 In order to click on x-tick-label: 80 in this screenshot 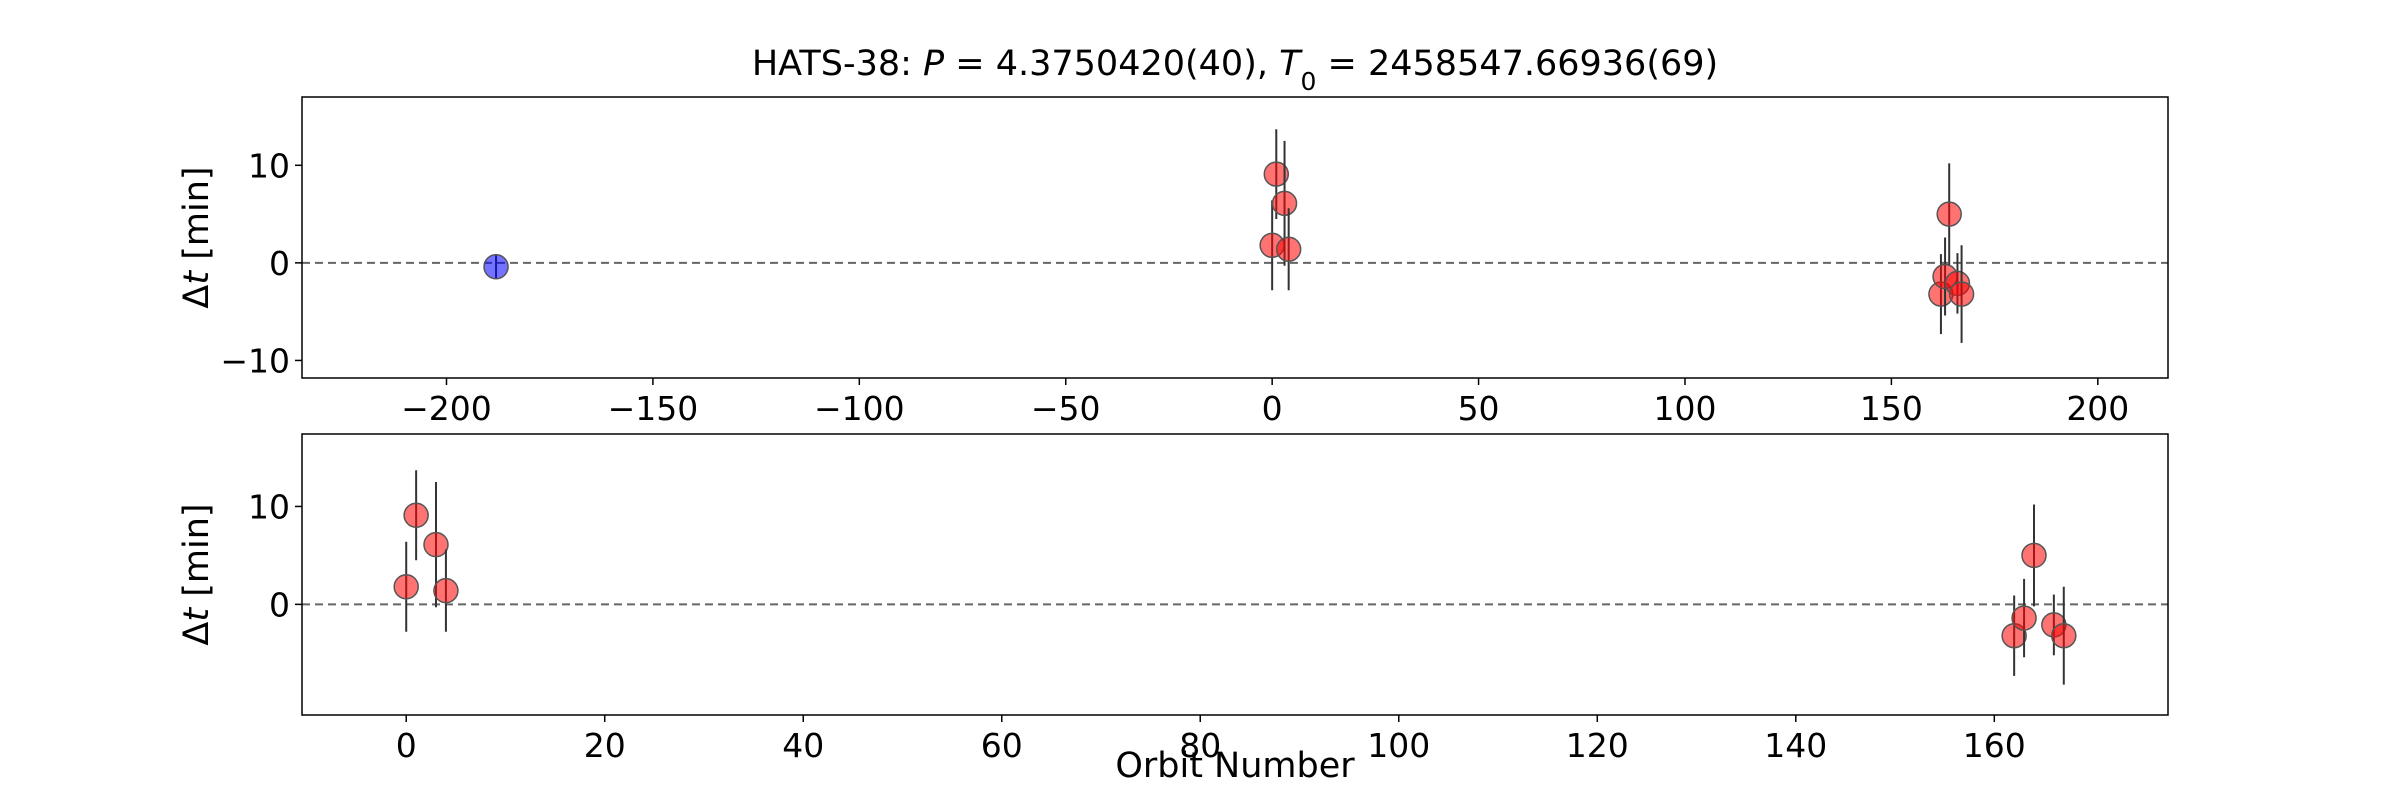, I will do `click(1200, 745)`.